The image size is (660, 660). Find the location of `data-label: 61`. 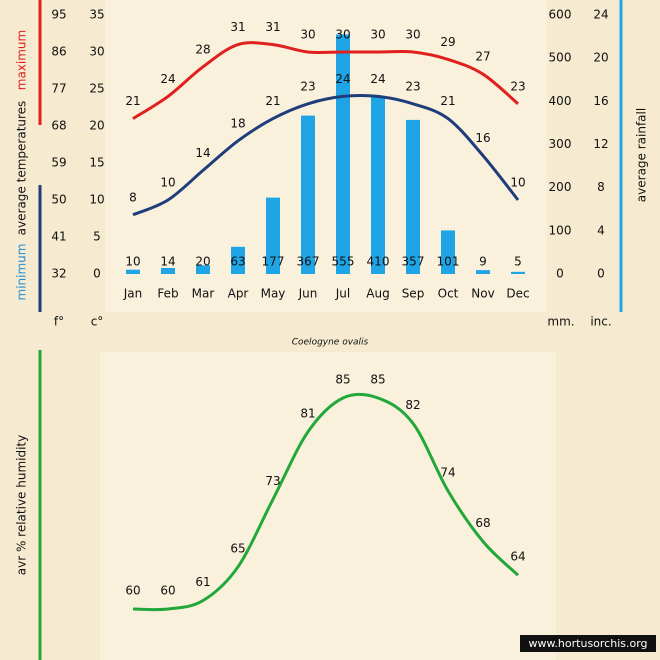

data-label: 61 is located at coordinates (202, 582).